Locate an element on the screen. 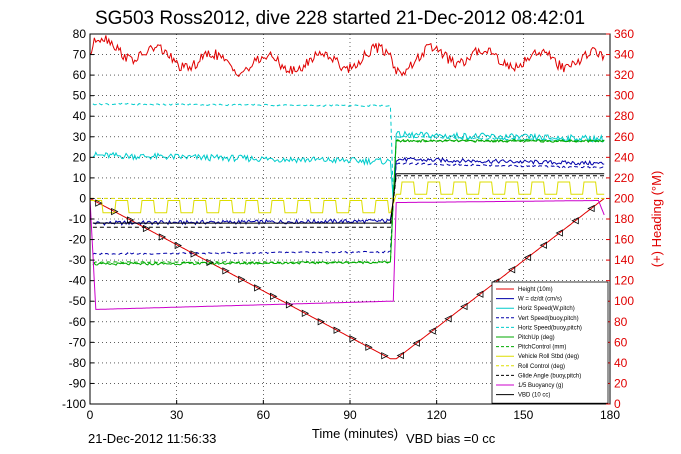 Image resolution: width=681 pixels, height=454 pixels. y2-tick-label: 240 is located at coordinates (624, 157).